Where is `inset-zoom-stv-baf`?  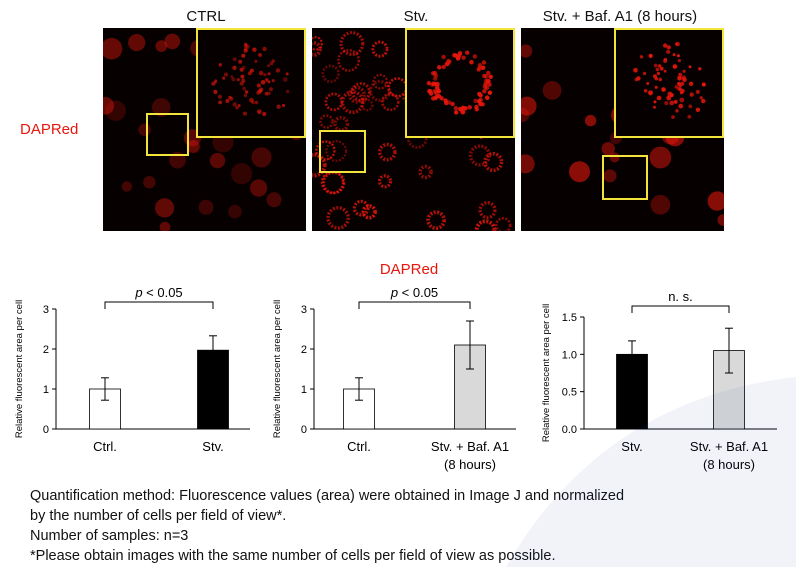
inset-zoom-stv-baf is located at coordinates (669, 83).